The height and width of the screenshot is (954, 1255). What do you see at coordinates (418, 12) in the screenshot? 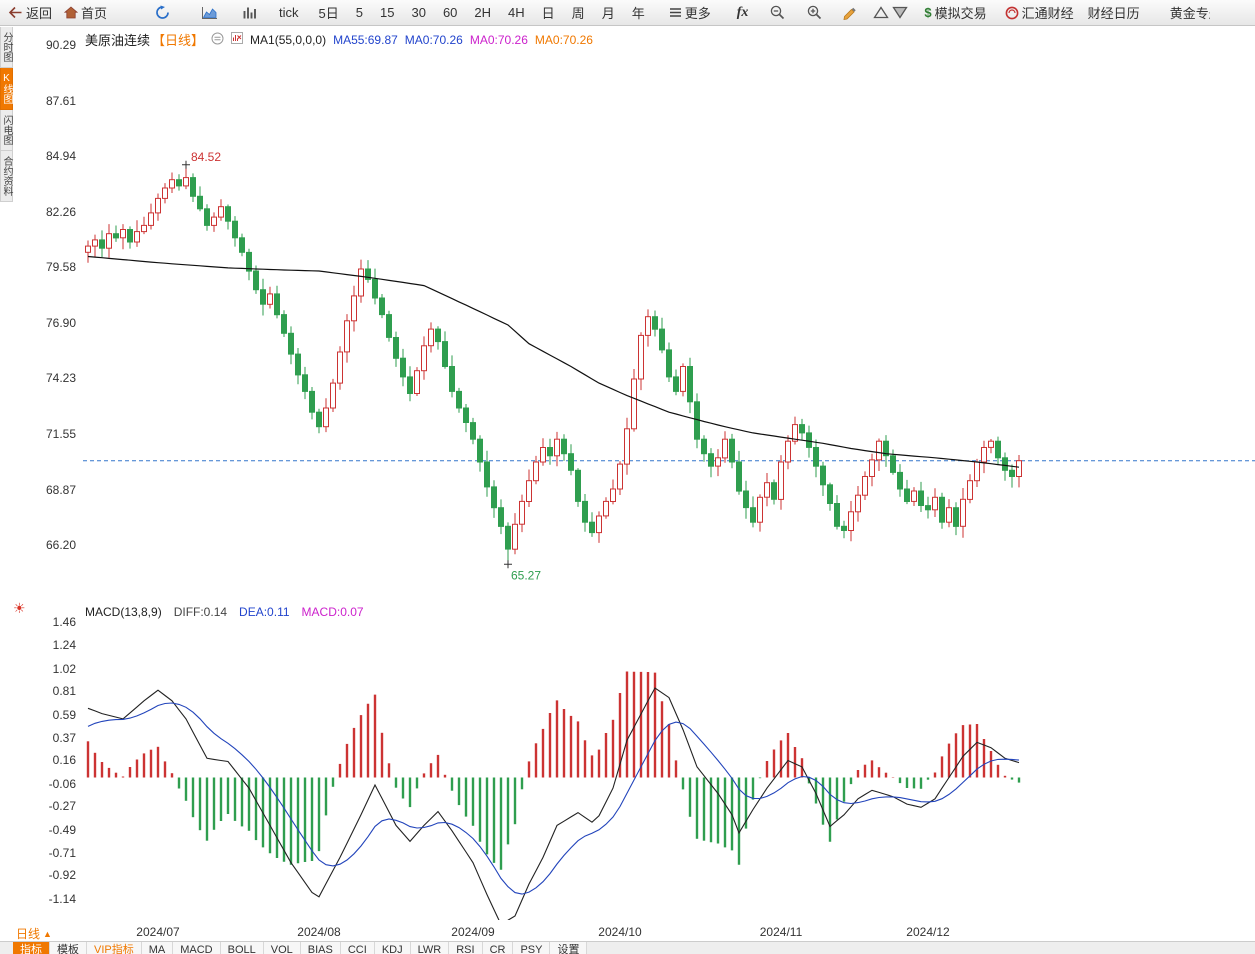
I see `toolbar-interval-30-button: 30` at bounding box center [418, 12].